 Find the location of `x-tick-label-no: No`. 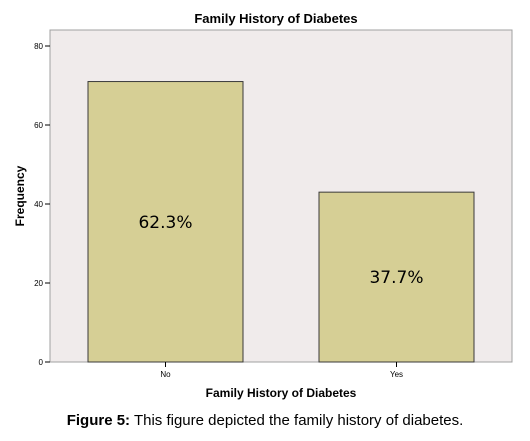

x-tick-label-no: No is located at coordinates (165, 374).